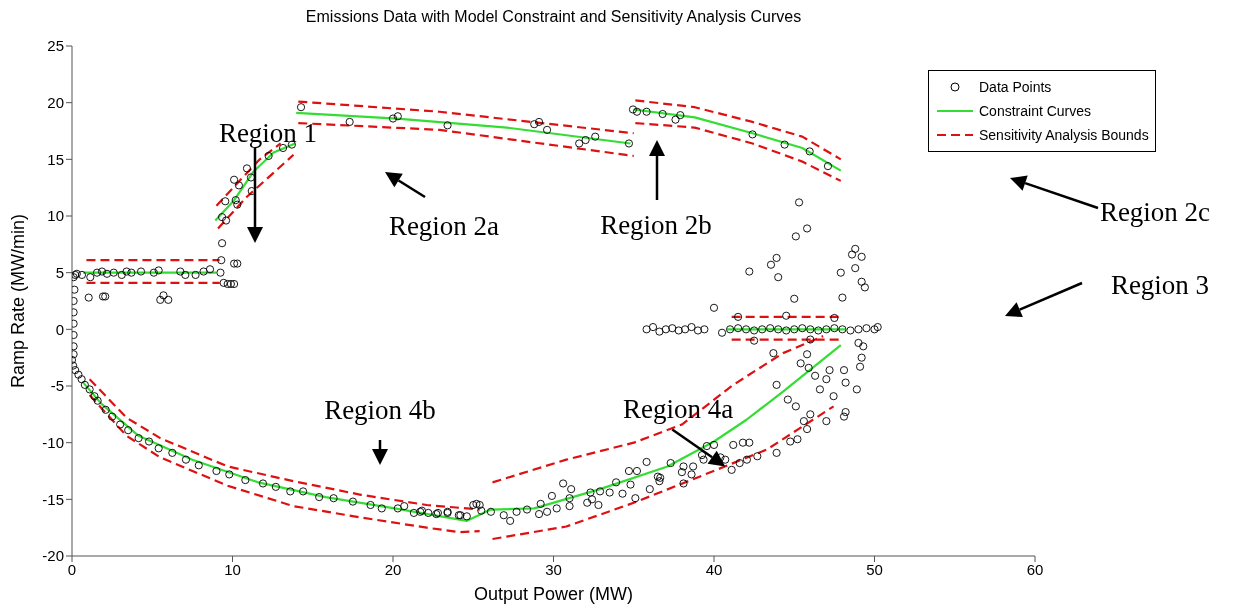 This screenshot has height=608, width=1242. Describe the element at coordinates (553, 594) in the screenshot. I see `x-axis-title: Output Power (MW)` at that location.